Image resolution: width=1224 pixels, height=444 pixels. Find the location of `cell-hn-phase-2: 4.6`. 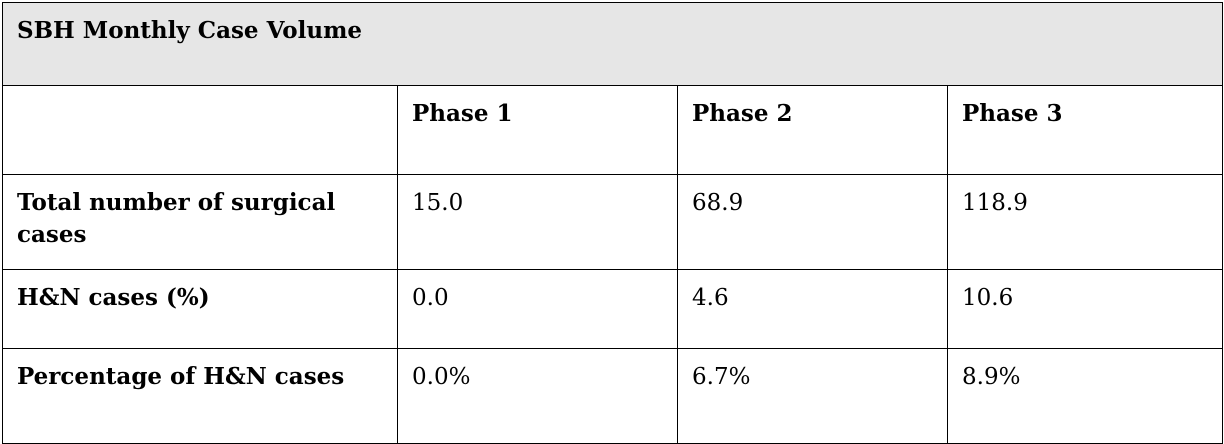

cell-hn-phase-2: 4.6 is located at coordinates (812, 309).